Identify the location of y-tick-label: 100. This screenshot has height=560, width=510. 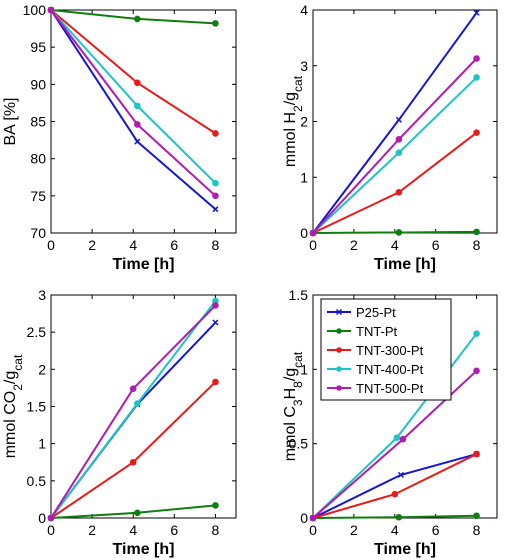
(35, 10).